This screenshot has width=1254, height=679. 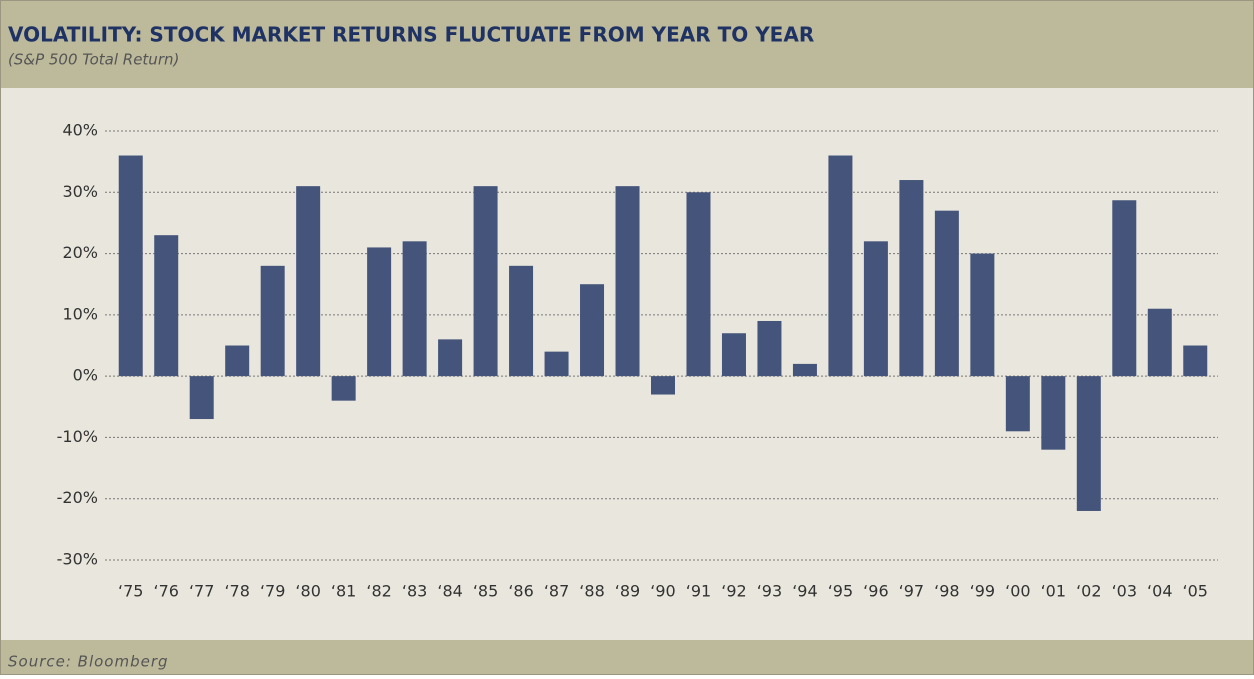 I want to click on x-tick-label: ‘84, so click(x=449, y=591).